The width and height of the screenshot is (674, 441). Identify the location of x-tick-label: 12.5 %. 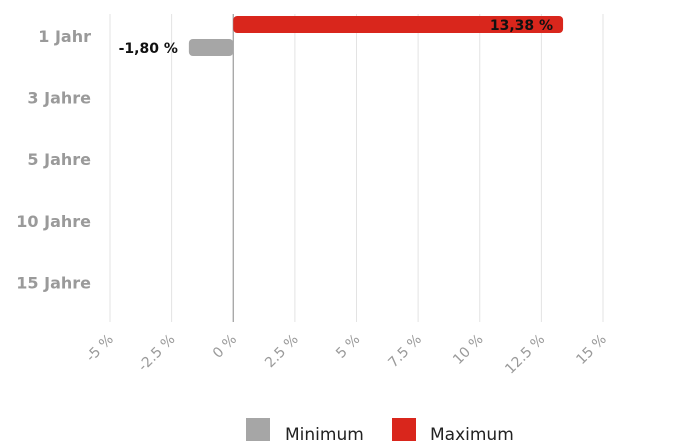
(525, 355).